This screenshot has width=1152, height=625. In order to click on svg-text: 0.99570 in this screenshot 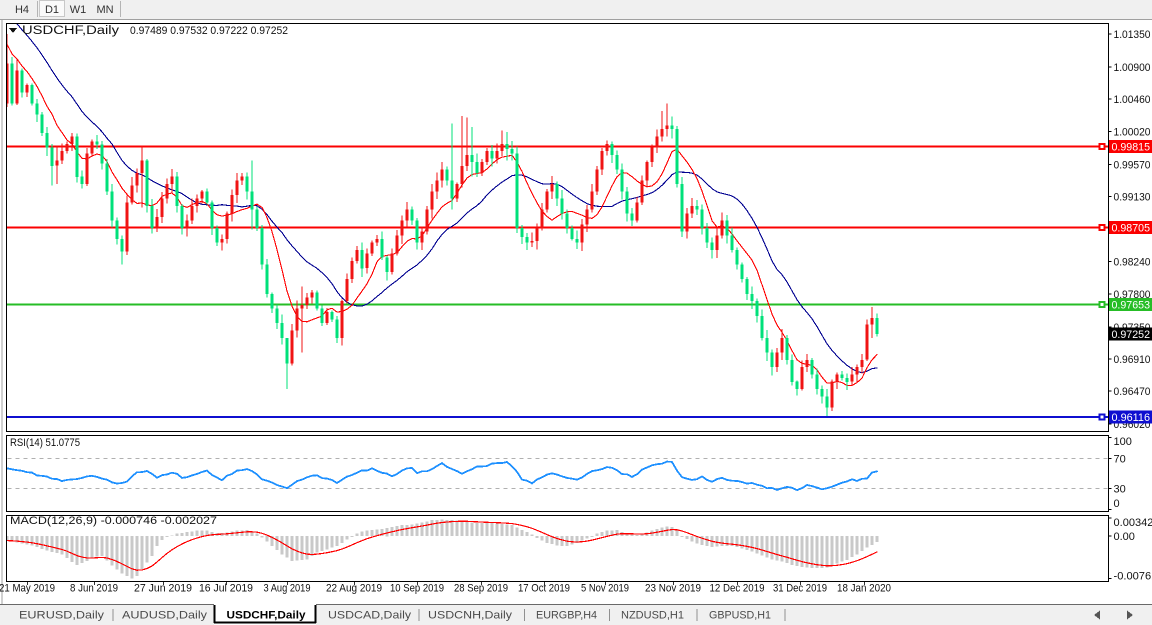, I will do `click(1132, 165)`.